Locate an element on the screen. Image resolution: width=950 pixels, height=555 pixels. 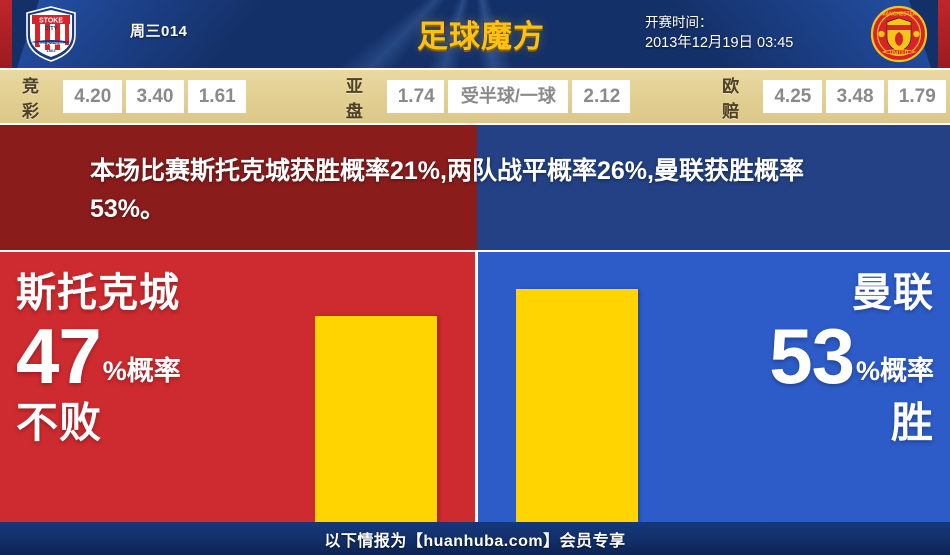
odds-group-yapan: 亚盘 1.74 受半球/一球 2.12 is located at coordinates (490, 96).